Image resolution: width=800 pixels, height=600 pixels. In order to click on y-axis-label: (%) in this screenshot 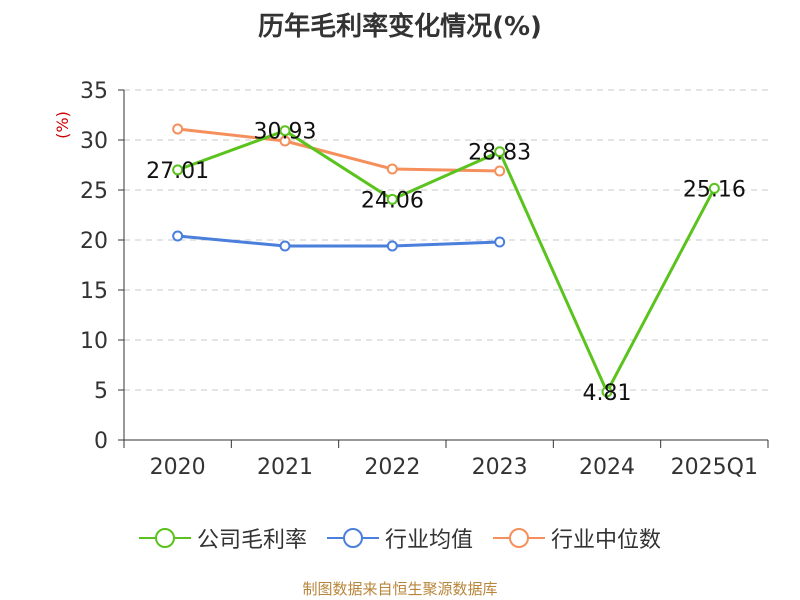, I will do `click(62, 125)`.